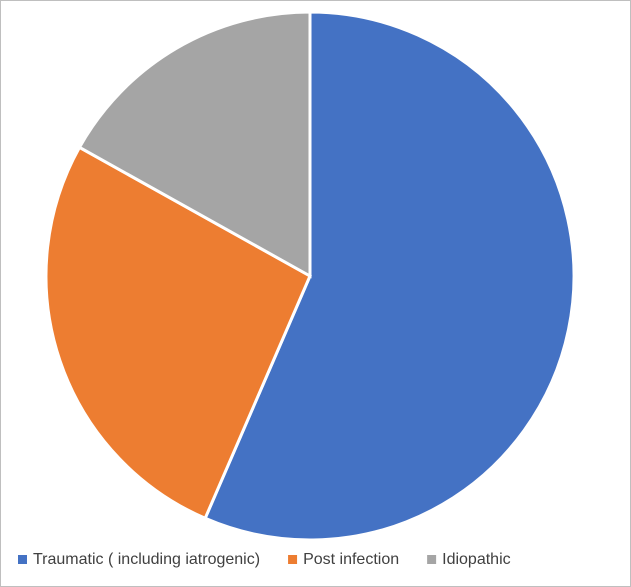  I want to click on legend-label: Post infection, so click(351, 559).